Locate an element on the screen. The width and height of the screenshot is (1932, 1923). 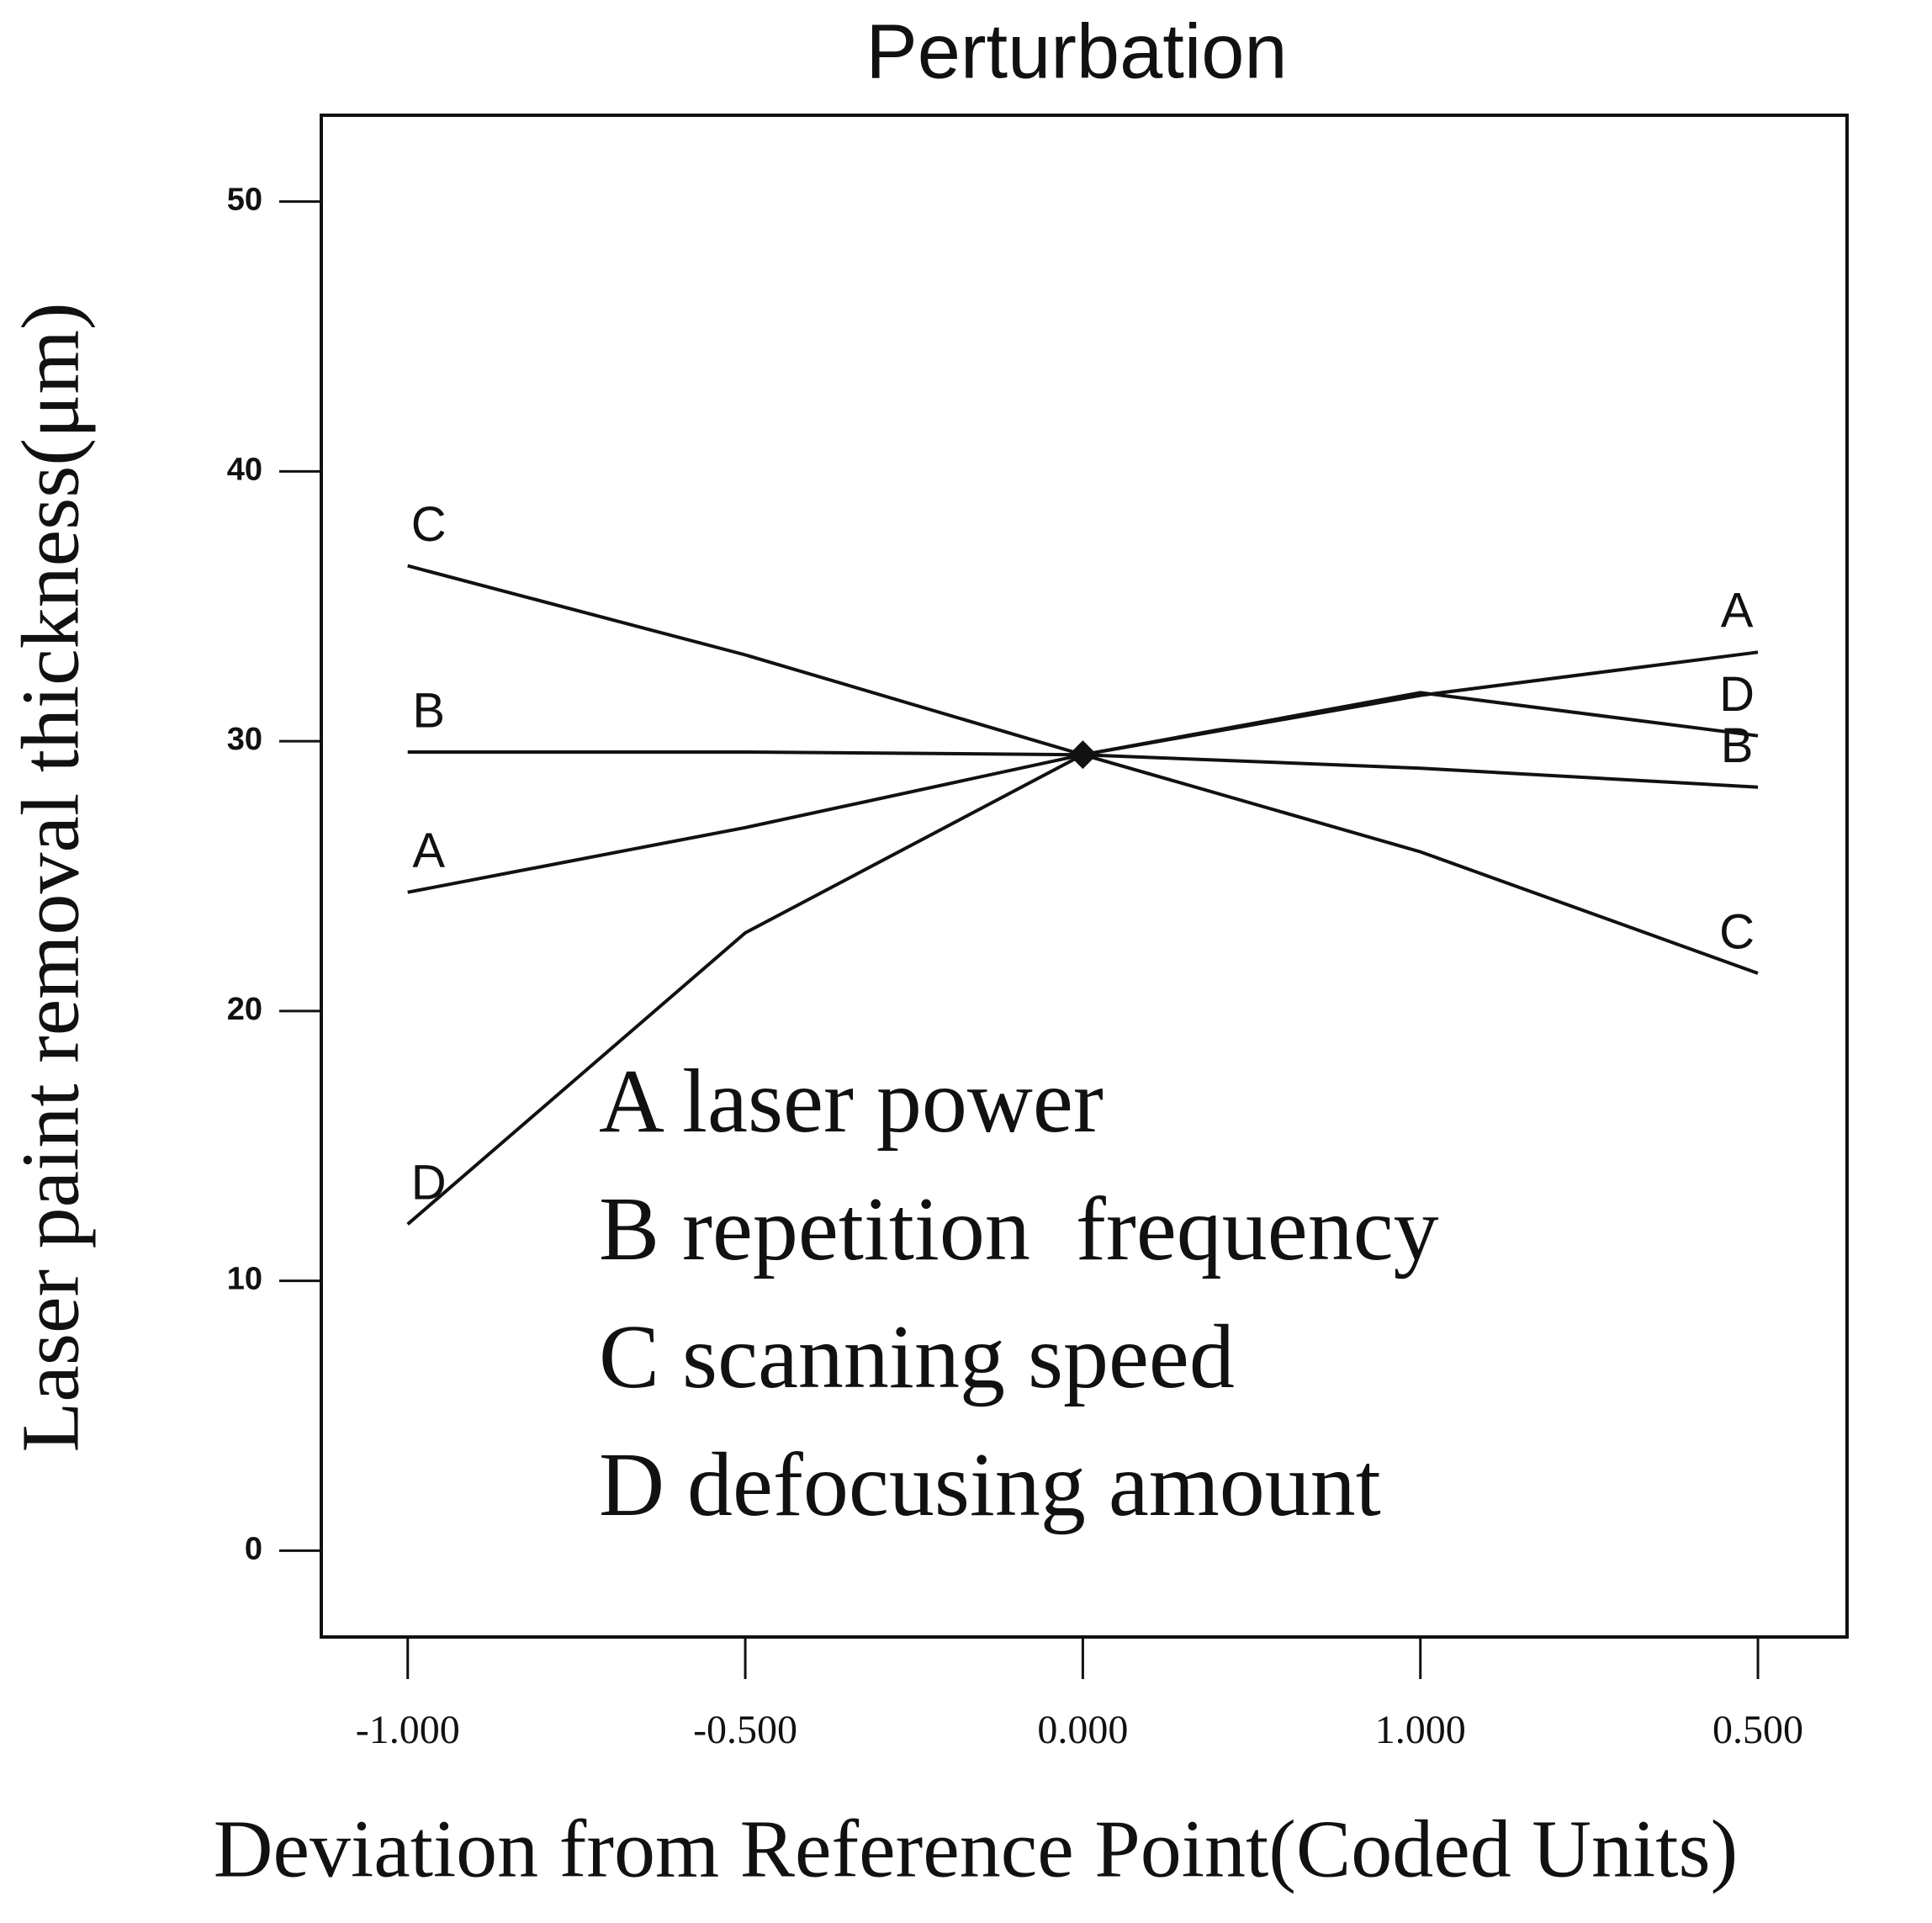
x-tick-label: -1.000 is located at coordinates (408, 1730).